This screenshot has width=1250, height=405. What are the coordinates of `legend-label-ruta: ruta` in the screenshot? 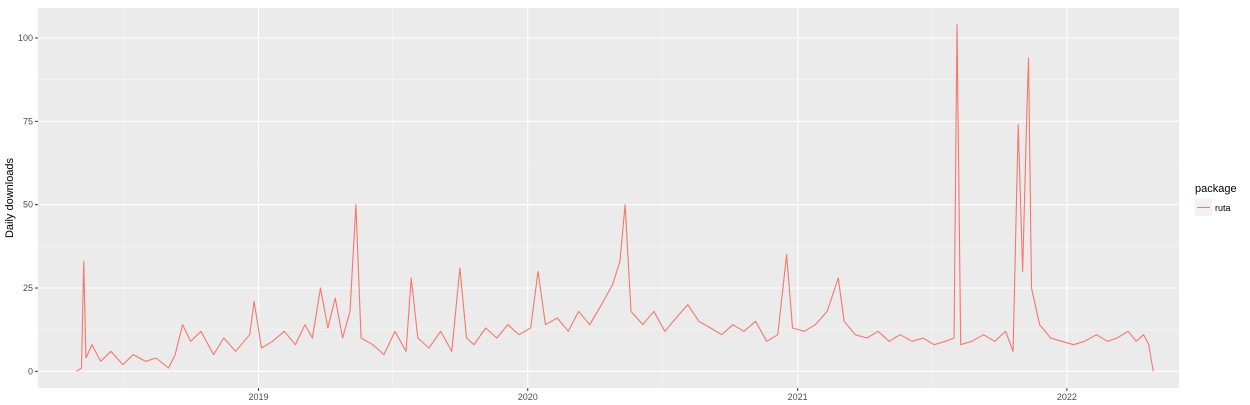 It's located at (1223, 208).